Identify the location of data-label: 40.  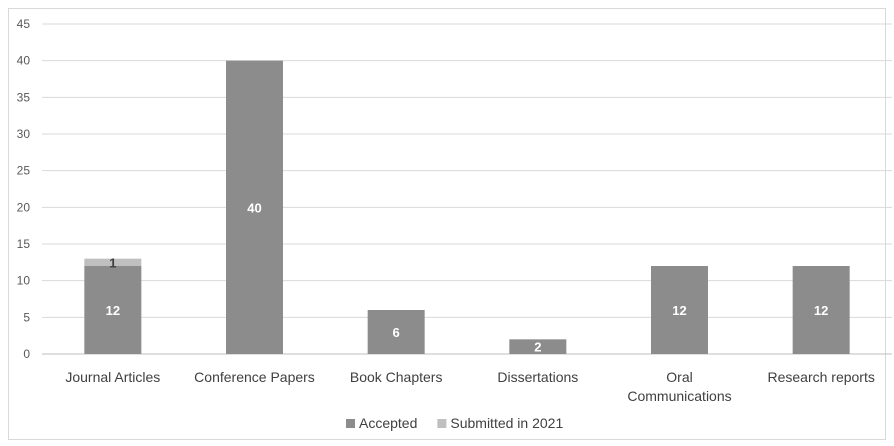
(254, 207).